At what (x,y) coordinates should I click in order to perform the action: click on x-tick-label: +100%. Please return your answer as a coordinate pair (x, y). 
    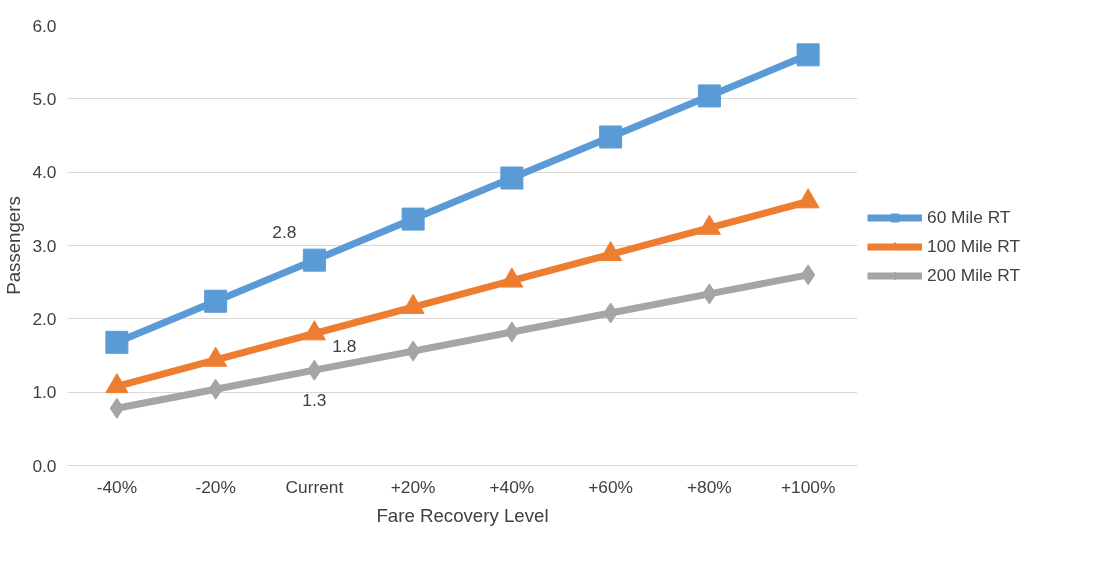
    Looking at the image, I should click on (808, 486).